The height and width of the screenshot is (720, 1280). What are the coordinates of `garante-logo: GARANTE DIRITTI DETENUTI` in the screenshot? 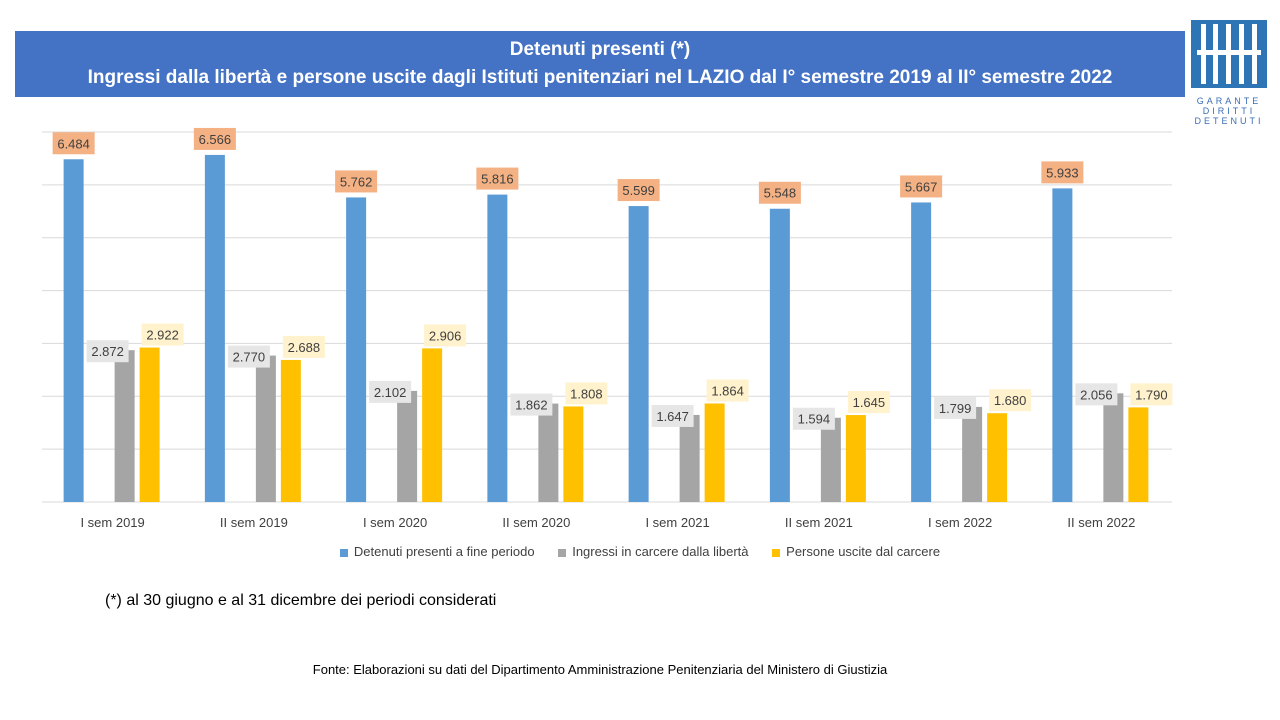 It's located at (1229, 72).